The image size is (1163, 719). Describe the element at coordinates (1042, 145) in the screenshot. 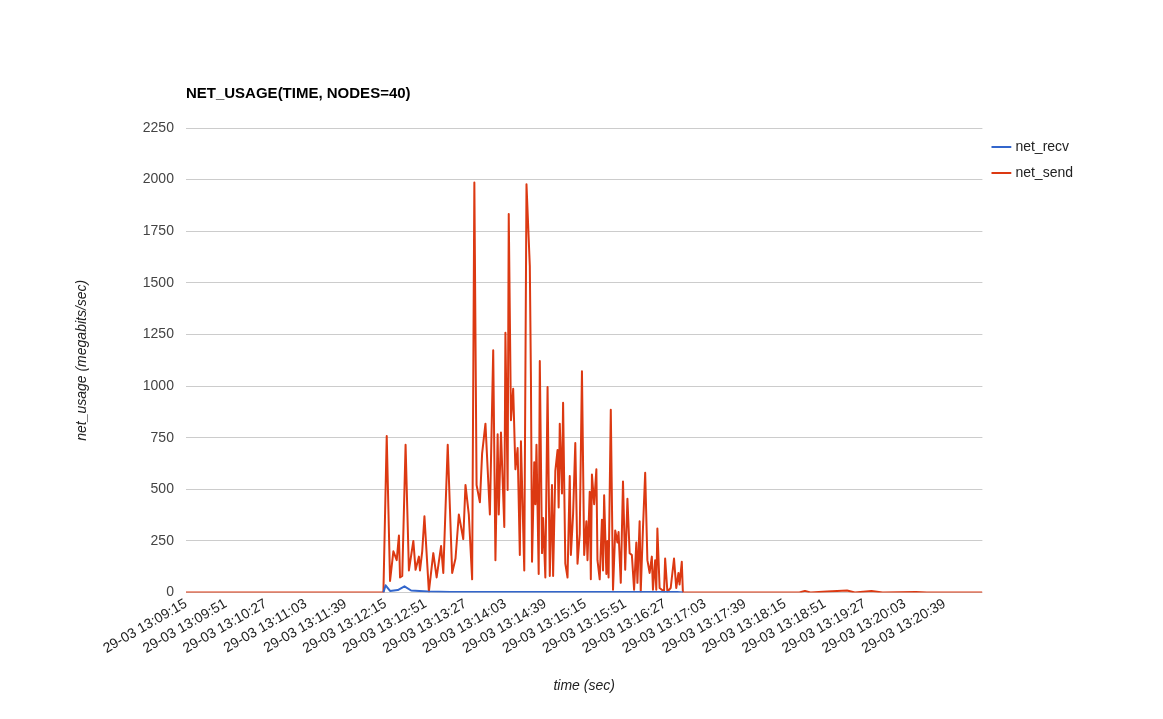

I see `legend-label: net_recv` at that location.